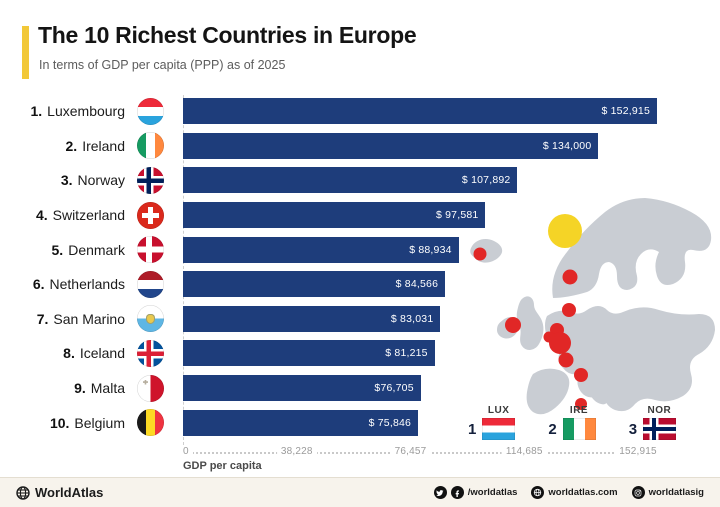  Describe the element at coordinates (107, 388) in the screenshot. I see `row-country: Malta` at that location.